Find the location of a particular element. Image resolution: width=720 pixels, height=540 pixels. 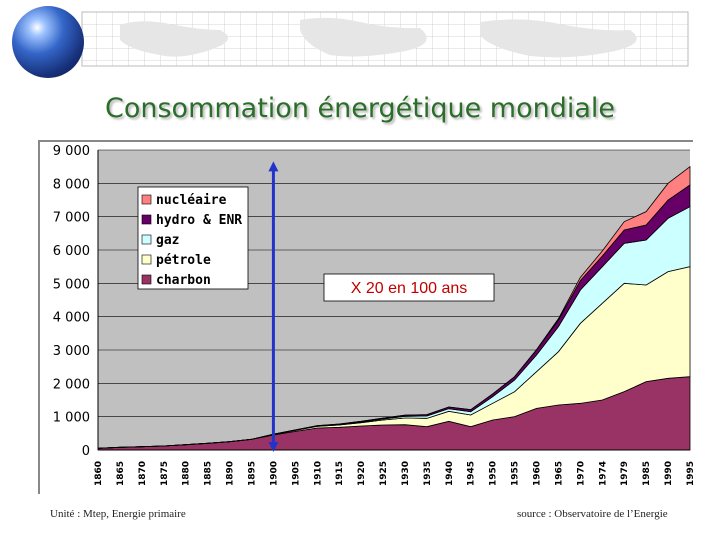

legend-swatch-nucléaire is located at coordinates (146, 199).